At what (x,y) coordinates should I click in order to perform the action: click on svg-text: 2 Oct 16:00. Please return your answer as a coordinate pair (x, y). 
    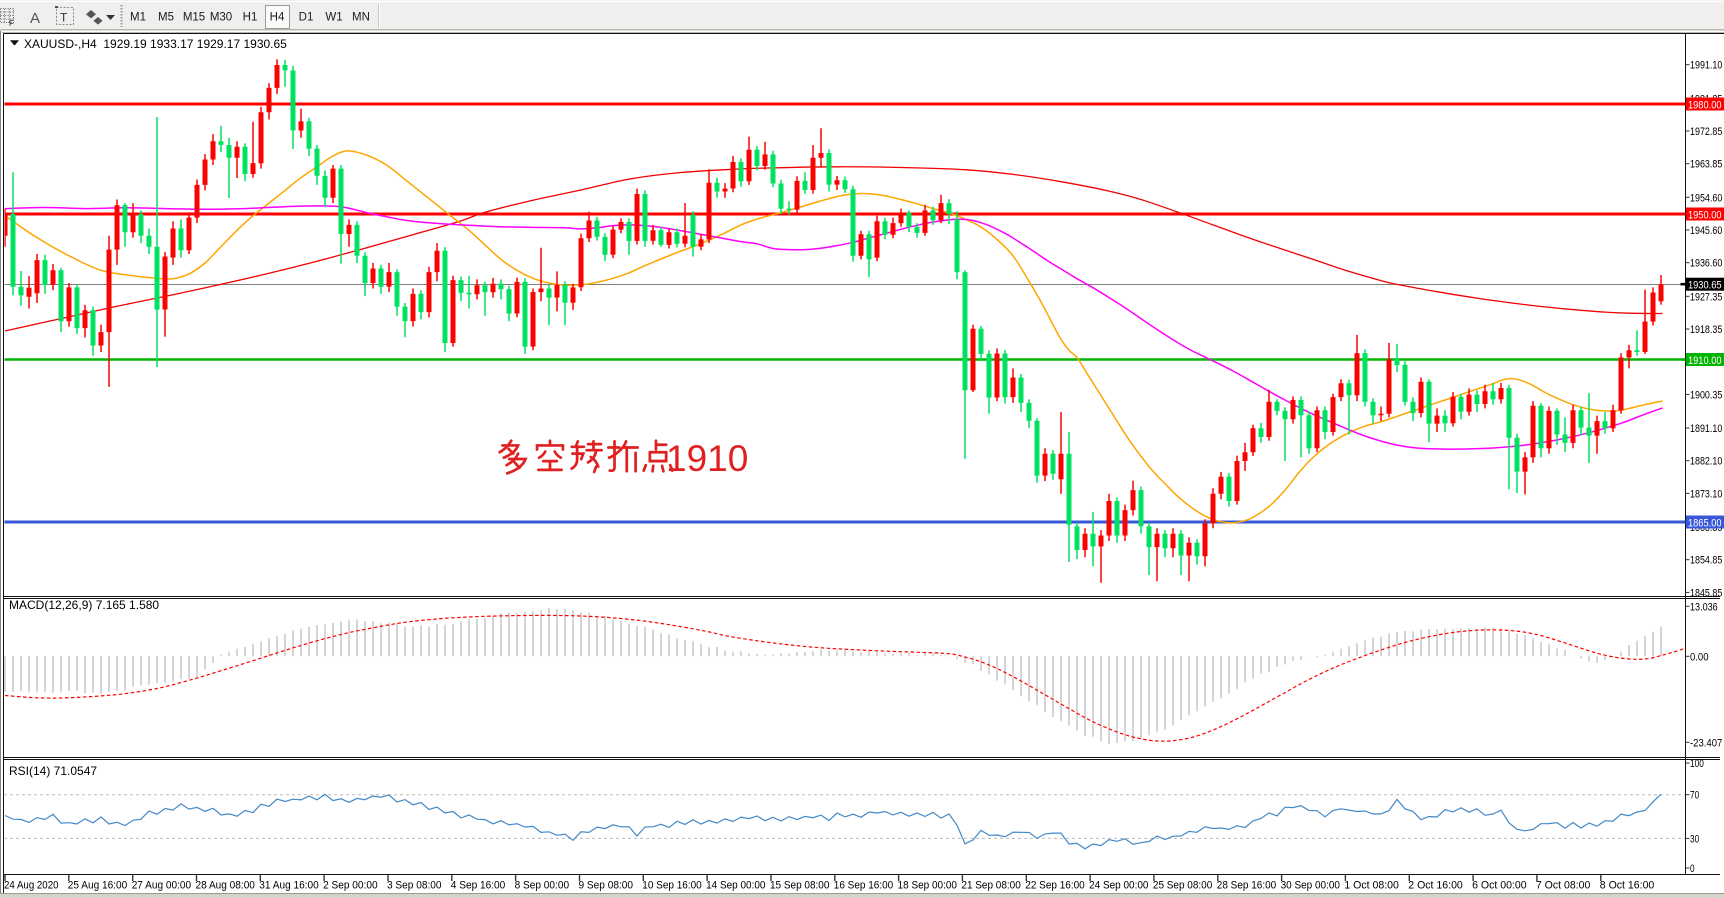
    Looking at the image, I should click on (1435, 886).